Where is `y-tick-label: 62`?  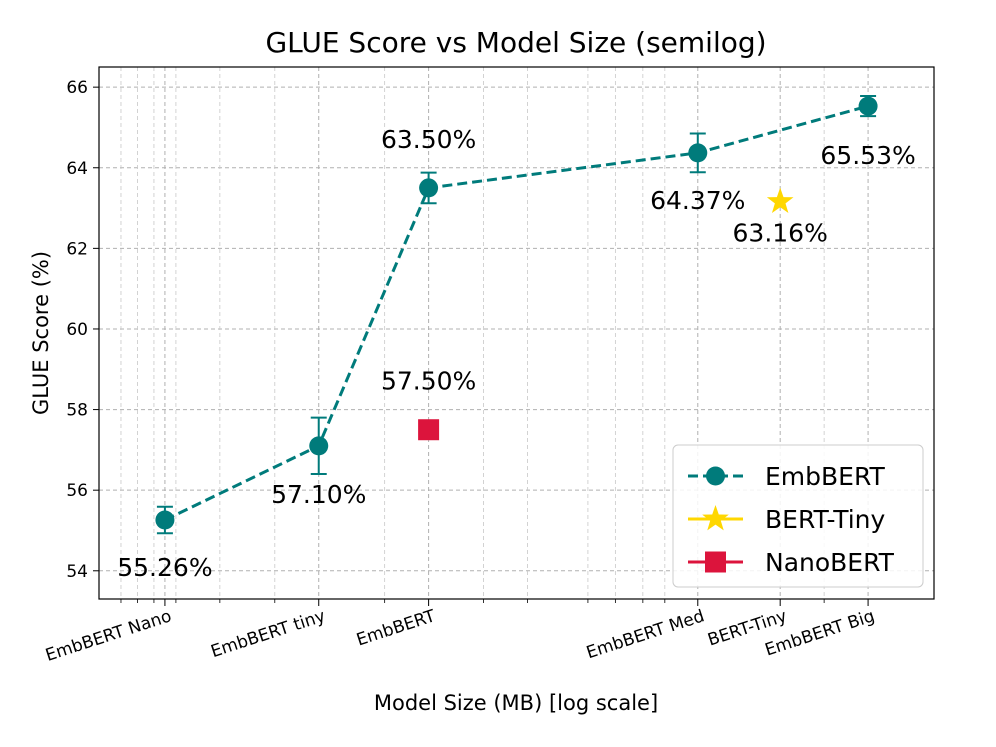 y-tick-label: 62 is located at coordinates (77, 249).